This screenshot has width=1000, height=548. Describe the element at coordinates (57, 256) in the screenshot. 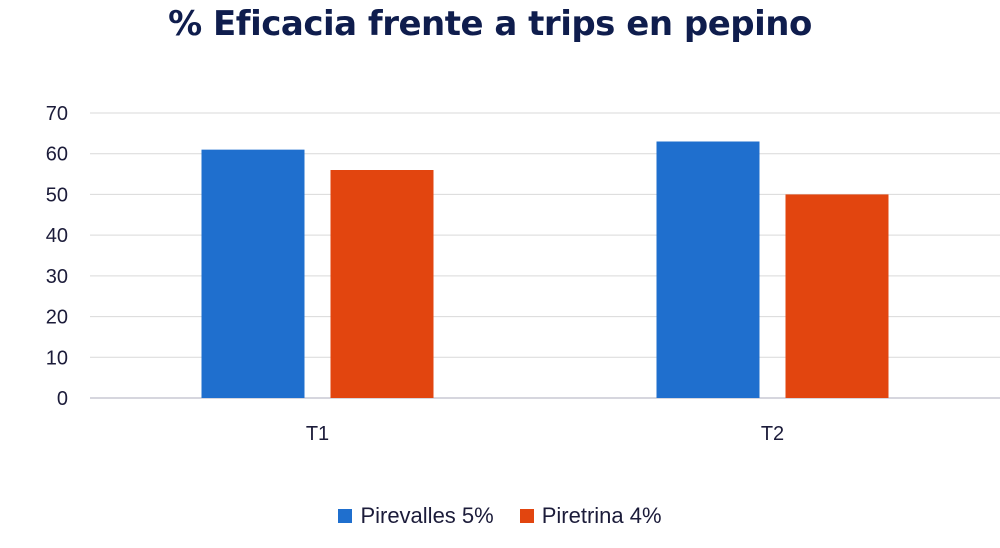

I see `y-axis-ticks: 0 10 20 30 40 50 60 70` at that location.